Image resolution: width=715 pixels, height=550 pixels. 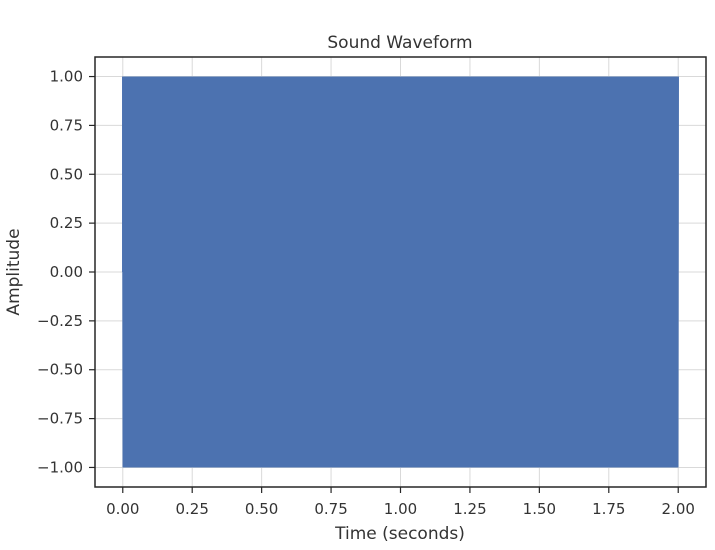 I want to click on y-tick-label: −0.50, so click(x=60, y=370).